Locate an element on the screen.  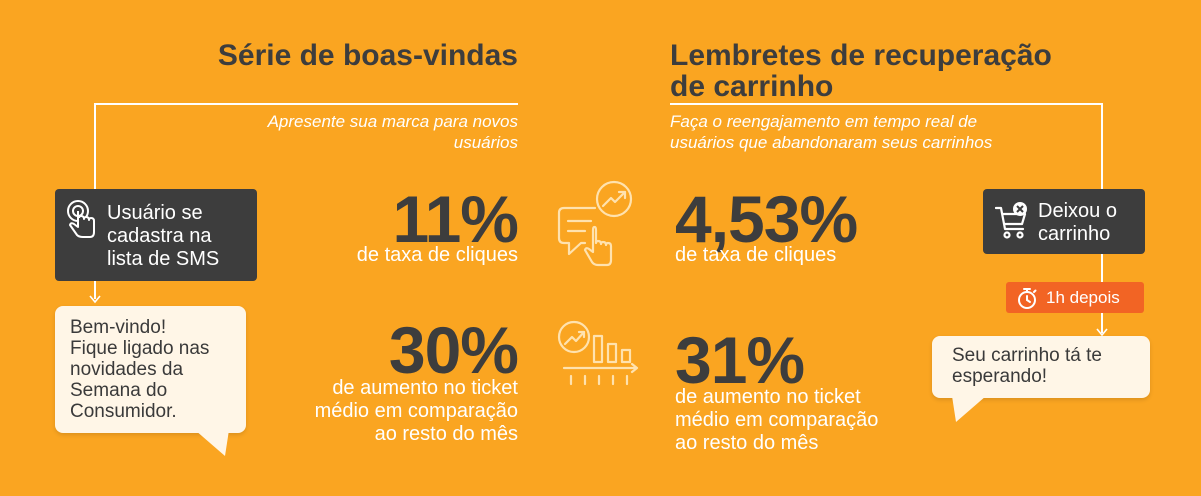
left-stat2-label-line3: ao resto do mês is located at coordinates (446, 434).